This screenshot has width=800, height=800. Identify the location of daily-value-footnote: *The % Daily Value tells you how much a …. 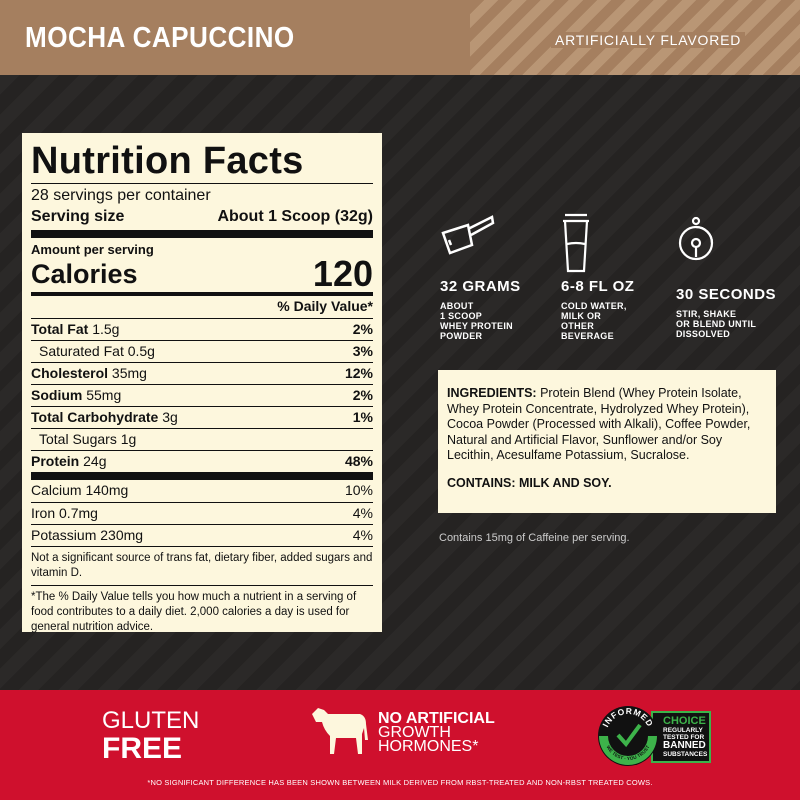
(202, 612).